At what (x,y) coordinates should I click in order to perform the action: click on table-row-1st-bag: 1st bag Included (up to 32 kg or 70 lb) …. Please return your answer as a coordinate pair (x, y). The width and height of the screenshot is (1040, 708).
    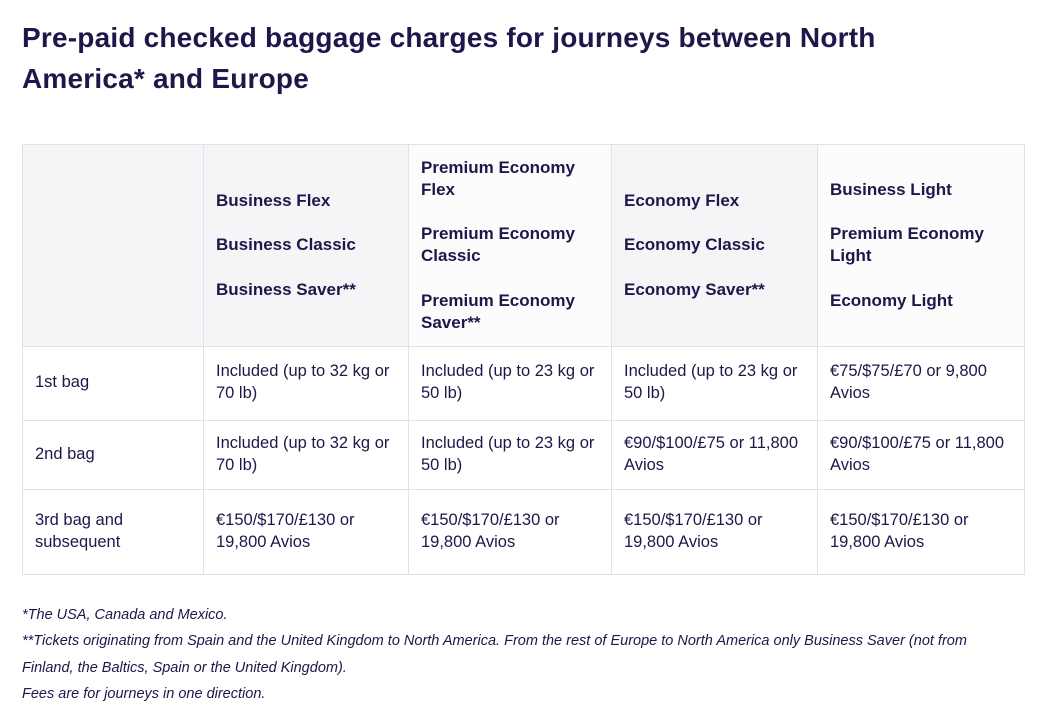
    Looking at the image, I should click on (523, 383).